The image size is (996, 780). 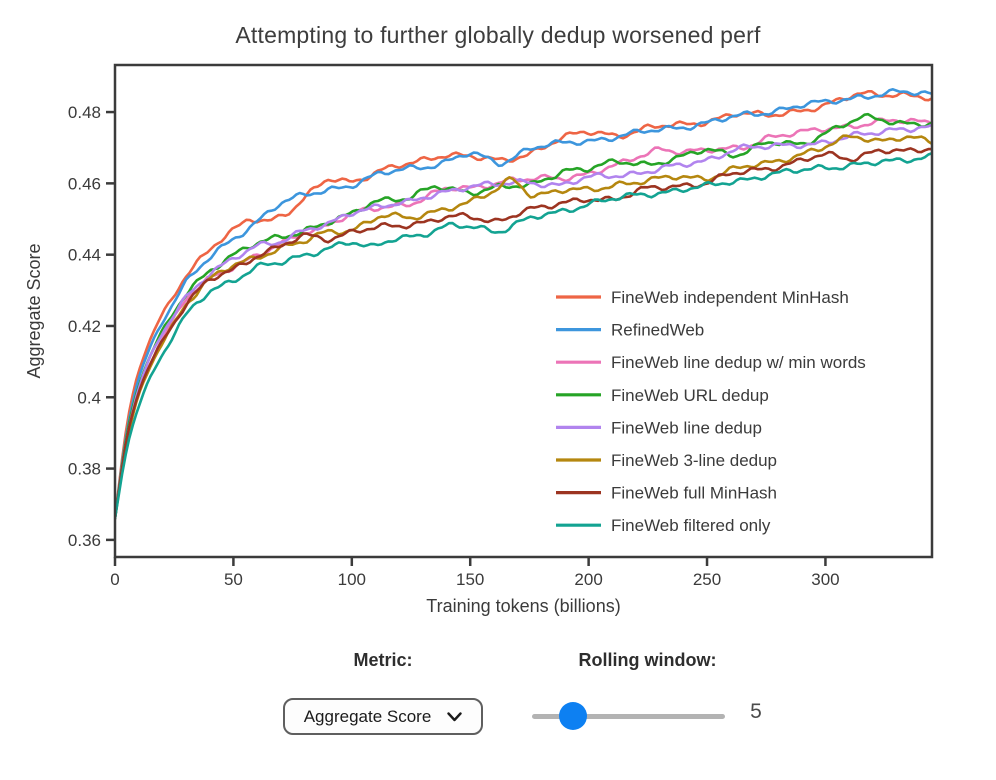 What do you see at coordinates (825, 579) in the screenshot?
I see `x-tick-label: 300` at bounding box center [825, 579].